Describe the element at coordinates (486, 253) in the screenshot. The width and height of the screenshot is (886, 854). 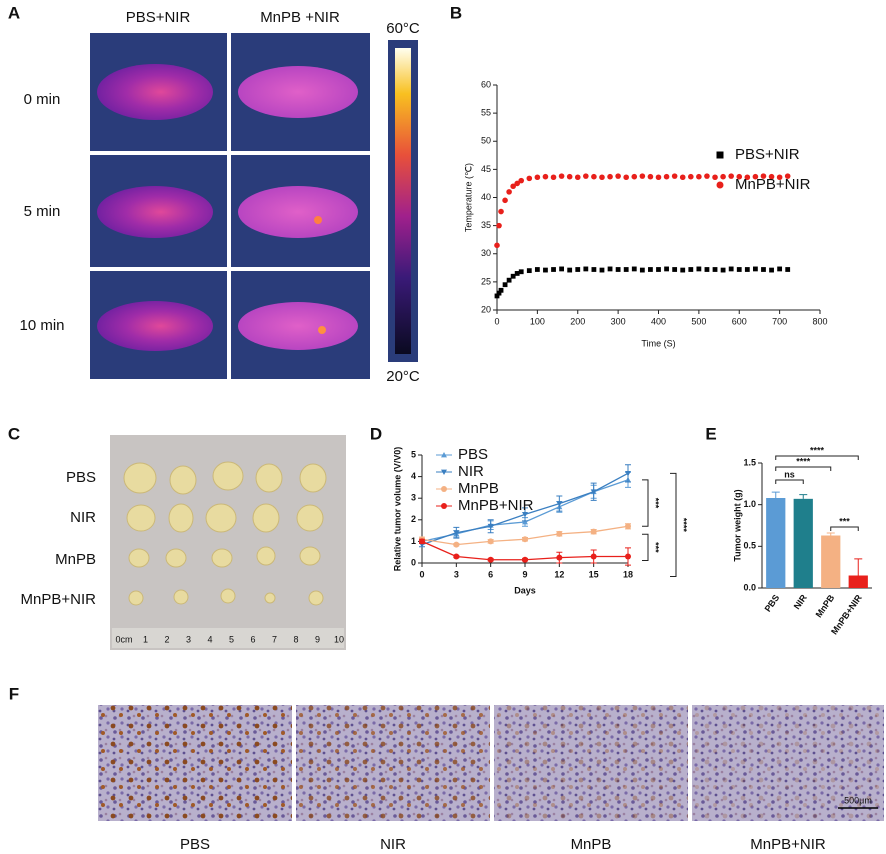
I see `y-tick-label: 30` at that location.